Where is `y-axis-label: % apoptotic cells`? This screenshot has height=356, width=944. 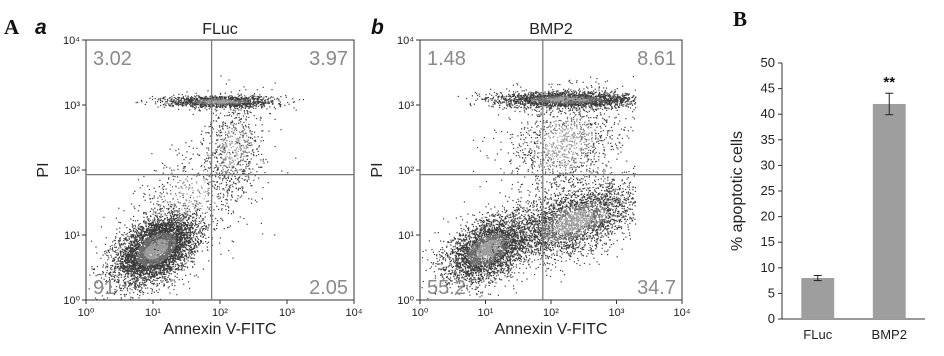
y-axis-label: % apoptotic cells is located at coordinates (737, 191).